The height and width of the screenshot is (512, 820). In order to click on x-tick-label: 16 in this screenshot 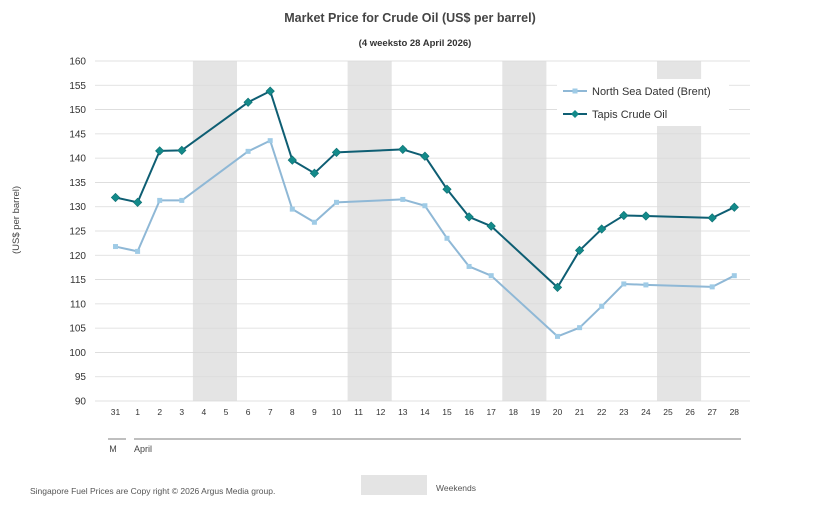, I will do `click(469, 412)`.